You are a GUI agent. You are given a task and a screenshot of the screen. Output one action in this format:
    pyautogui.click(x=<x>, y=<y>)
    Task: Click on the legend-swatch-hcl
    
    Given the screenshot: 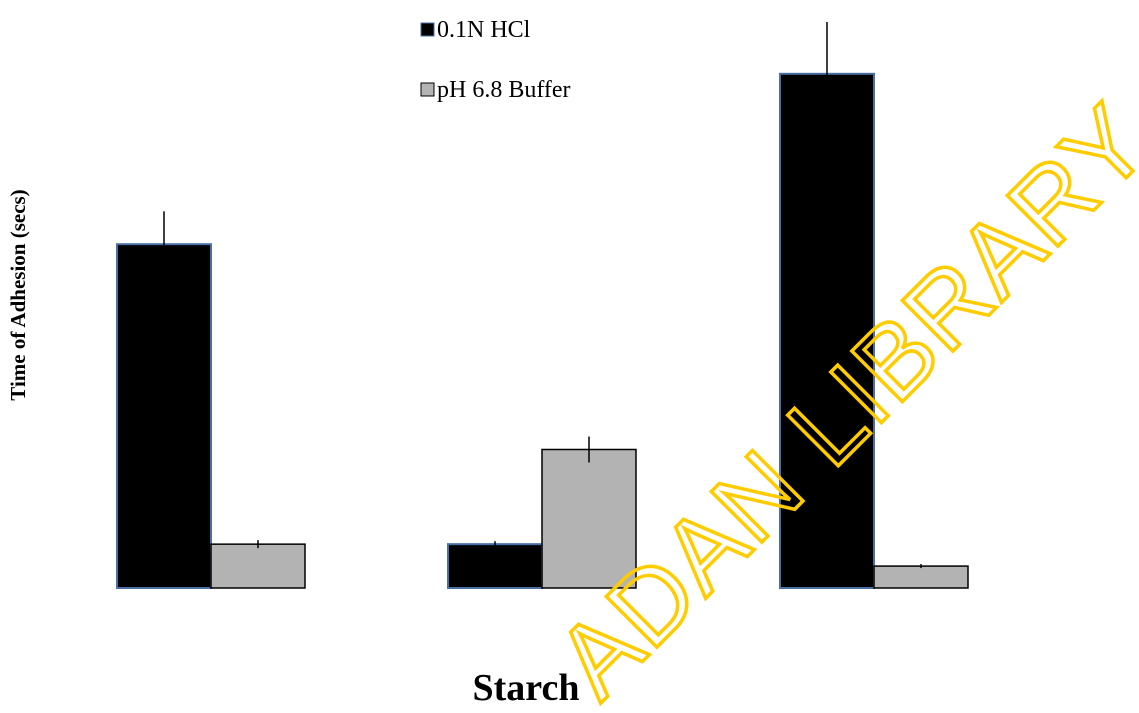 What is the action you would take?
    pyautogui.click(x=427, y=29)
    